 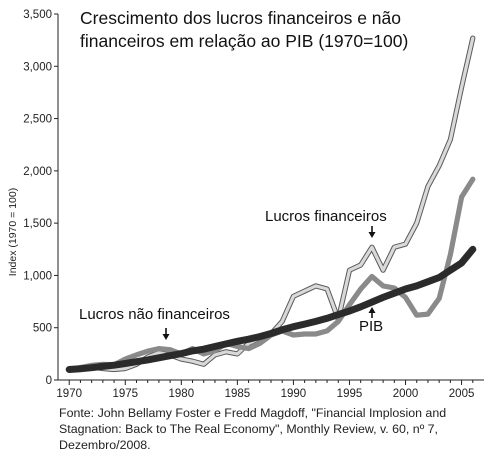 I want to click on y-tick-label: 500, so click(x=42, y=329).